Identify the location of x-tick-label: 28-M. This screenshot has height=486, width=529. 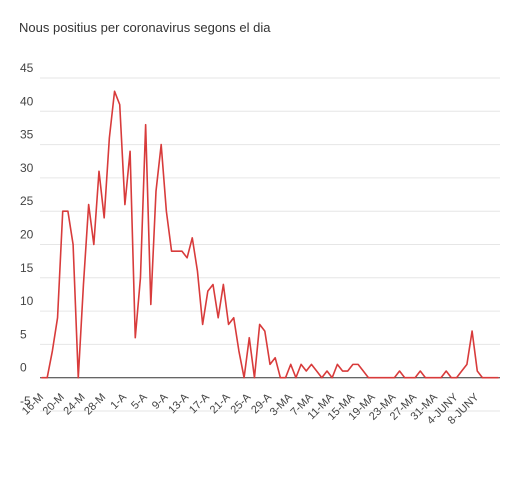
(95, 404).